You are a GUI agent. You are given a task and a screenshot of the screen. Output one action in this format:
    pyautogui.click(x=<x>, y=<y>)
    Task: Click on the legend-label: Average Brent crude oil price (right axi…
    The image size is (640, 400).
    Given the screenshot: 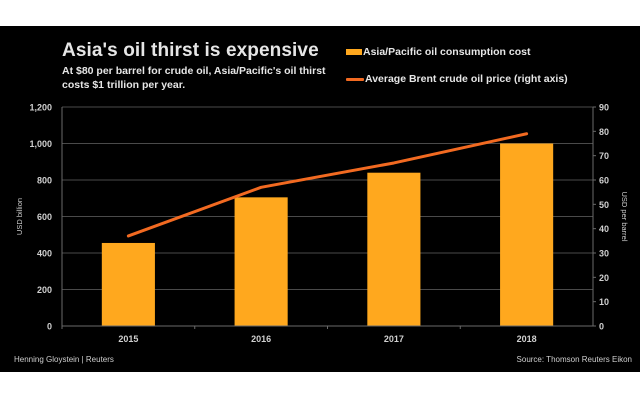 What is the action you would take?
    pyautogui.click(x=466, y=79)
    